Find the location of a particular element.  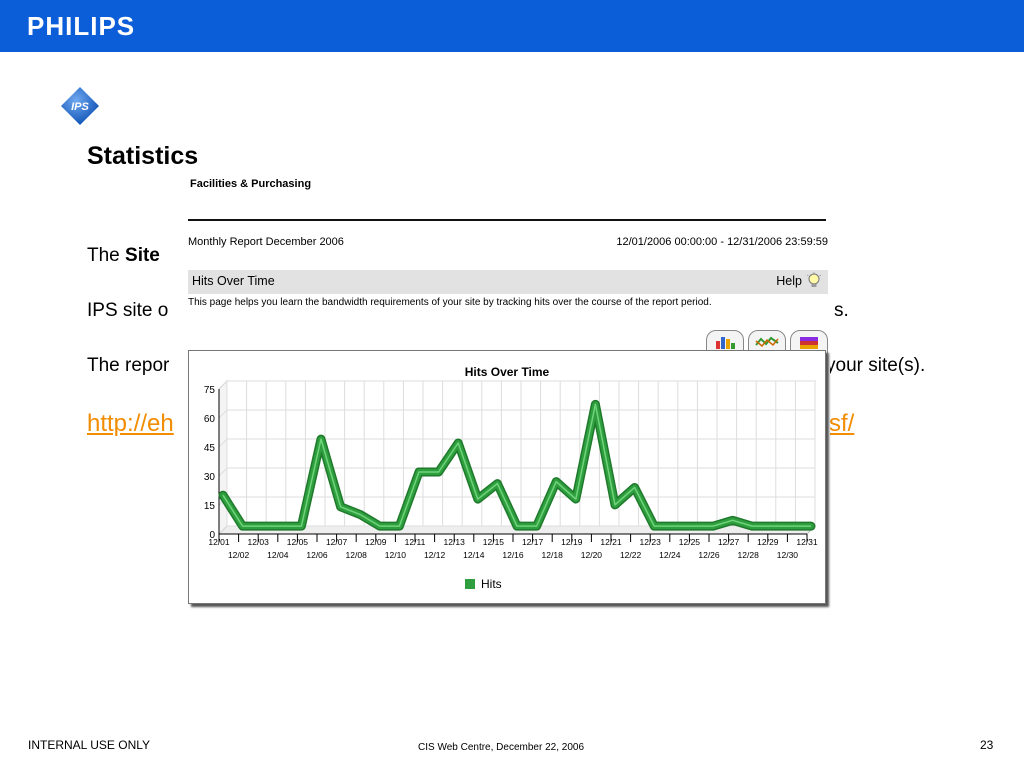

legend-label: Hits is located at coordinates (491, 584).